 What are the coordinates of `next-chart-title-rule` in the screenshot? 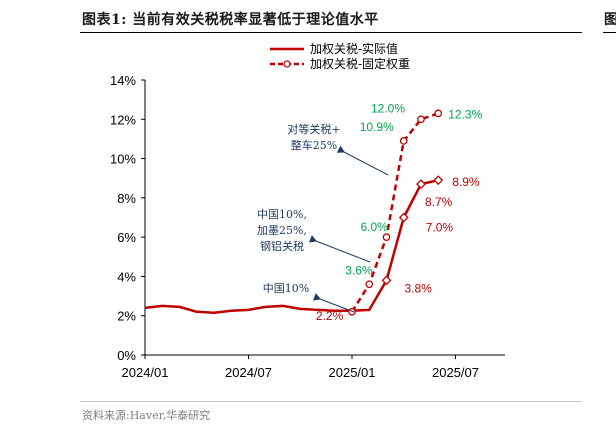 It's located at (609, 32).